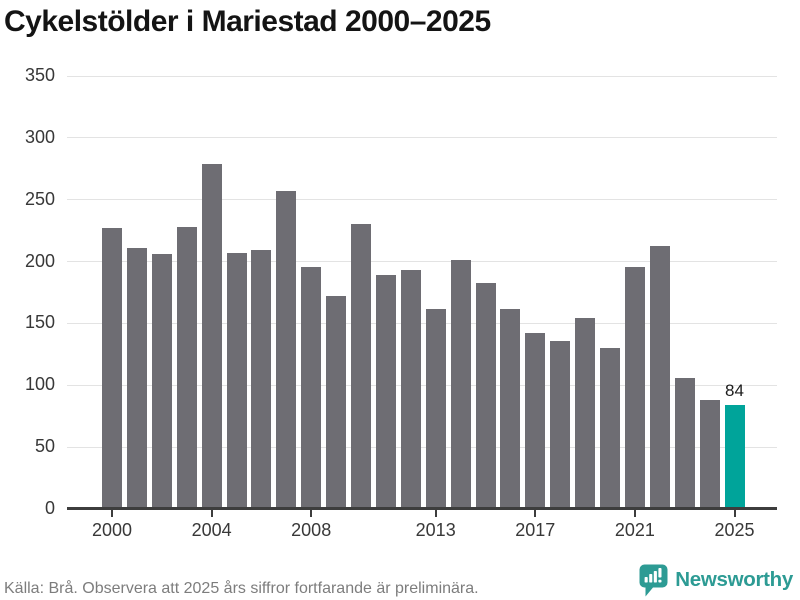 The width and height of the screenshot is (800, 600). I want to click on bar-2000, so click(112, 368).